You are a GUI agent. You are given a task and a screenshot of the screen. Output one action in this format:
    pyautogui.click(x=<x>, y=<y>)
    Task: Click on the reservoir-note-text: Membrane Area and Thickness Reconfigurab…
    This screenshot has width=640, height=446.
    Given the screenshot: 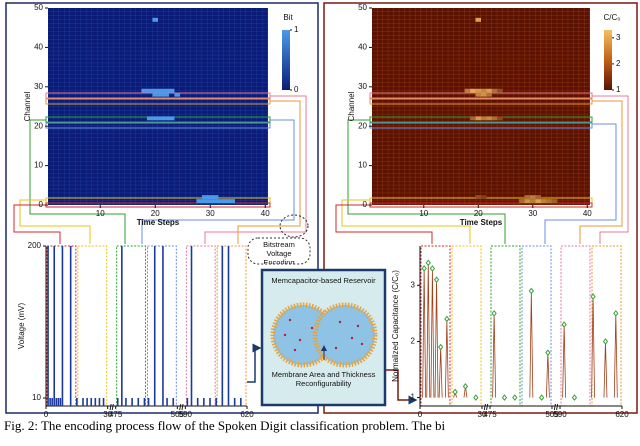 What is the action you would take?
    pyautogui.click(x=323, y=379)
    